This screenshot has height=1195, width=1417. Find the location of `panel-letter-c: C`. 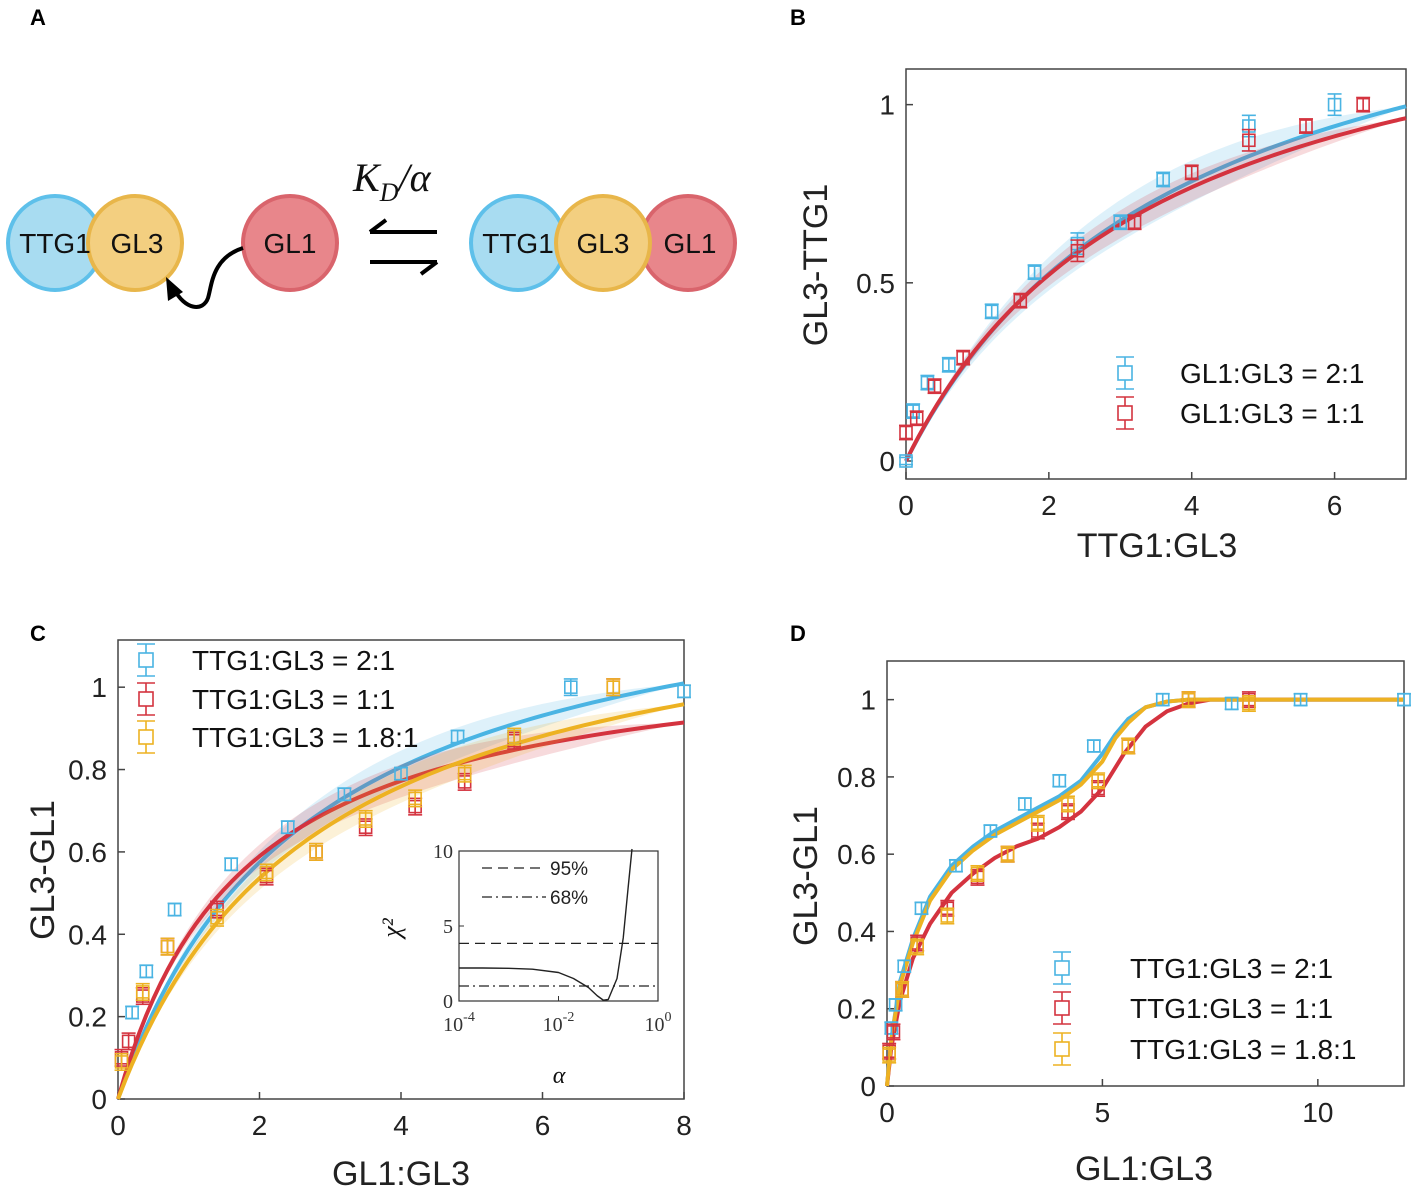

panel-letter-c: C is located at coordinates (38, 633).